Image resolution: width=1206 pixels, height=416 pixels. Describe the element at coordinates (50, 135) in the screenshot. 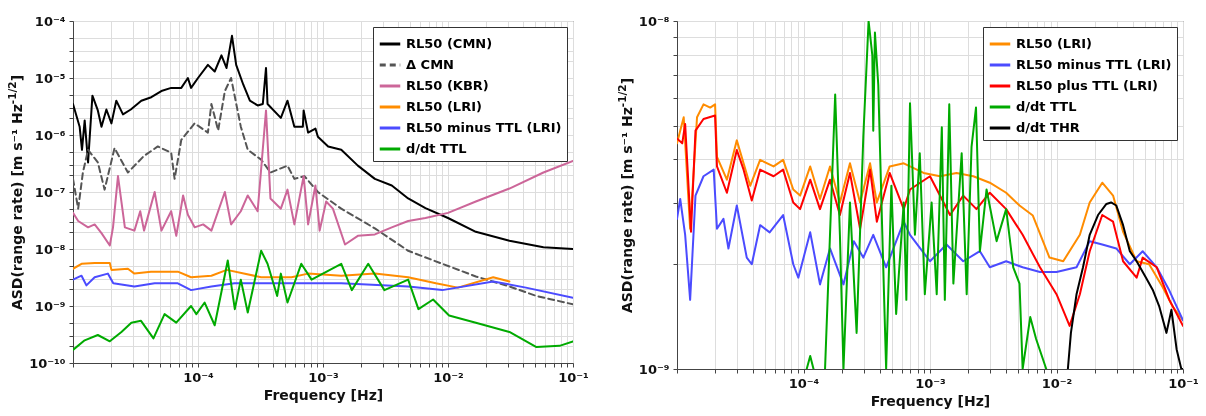

I see `y-tick-label: 10⁻⁶` at that location.